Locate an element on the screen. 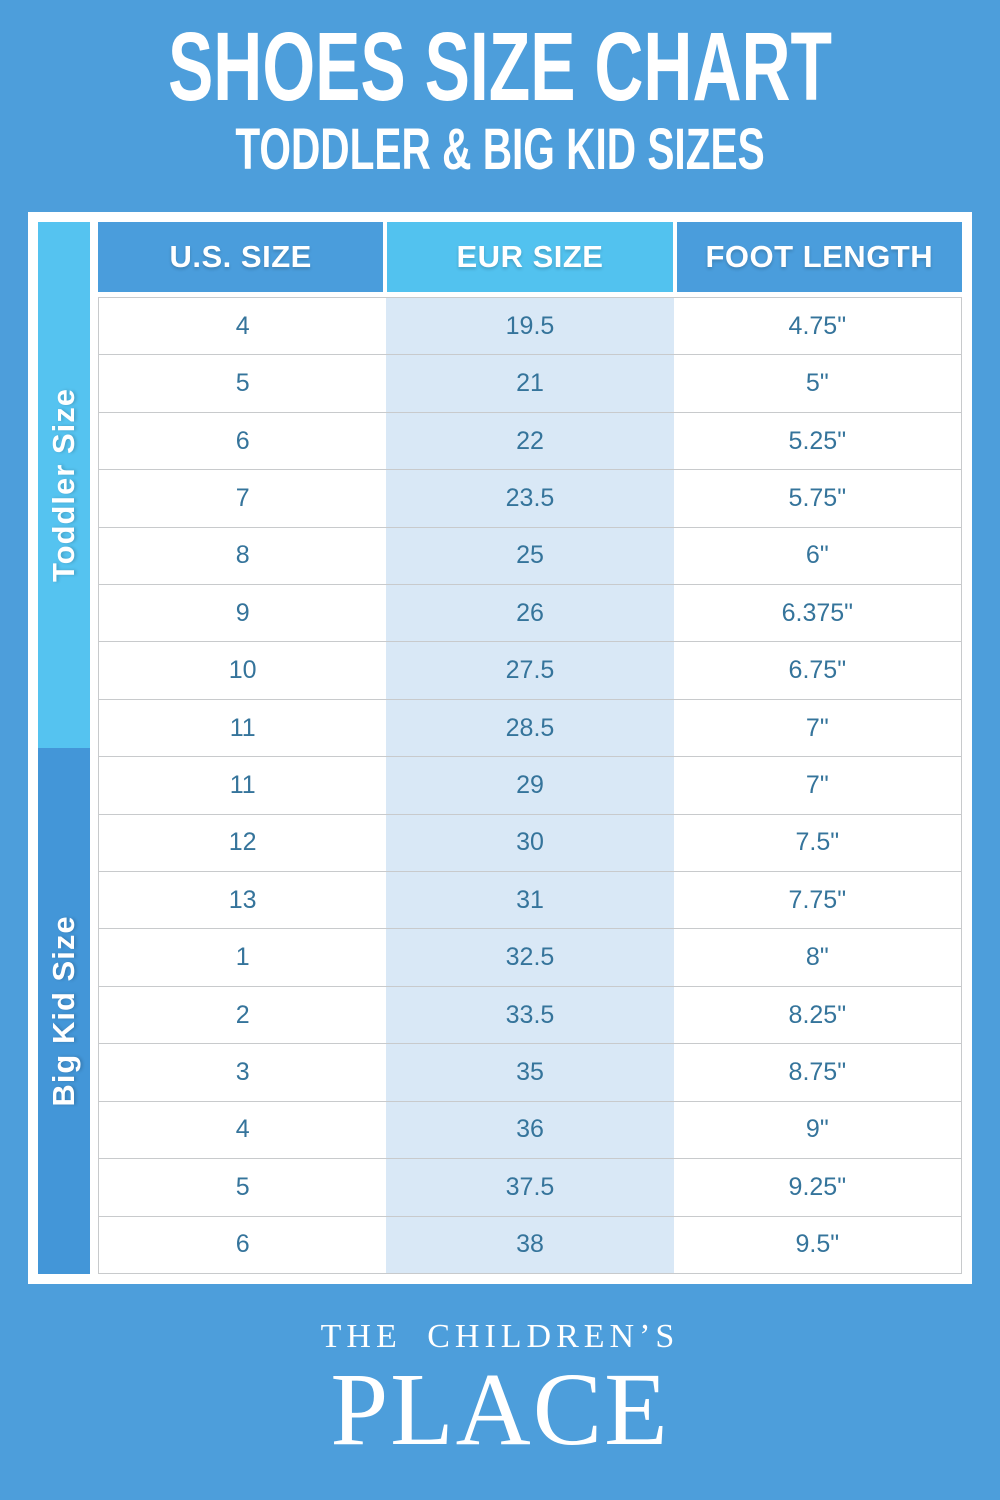 The width and height of the screenshot is (1000, 1500). section-strip-column: Toddler Size Big Kid Size is located at coordinates (64, 748).